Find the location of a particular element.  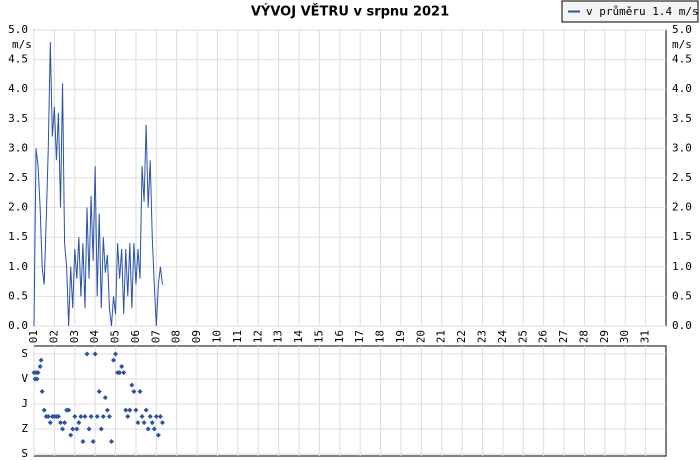

x-tick-label: 29 is located at coordinates (604, 336).